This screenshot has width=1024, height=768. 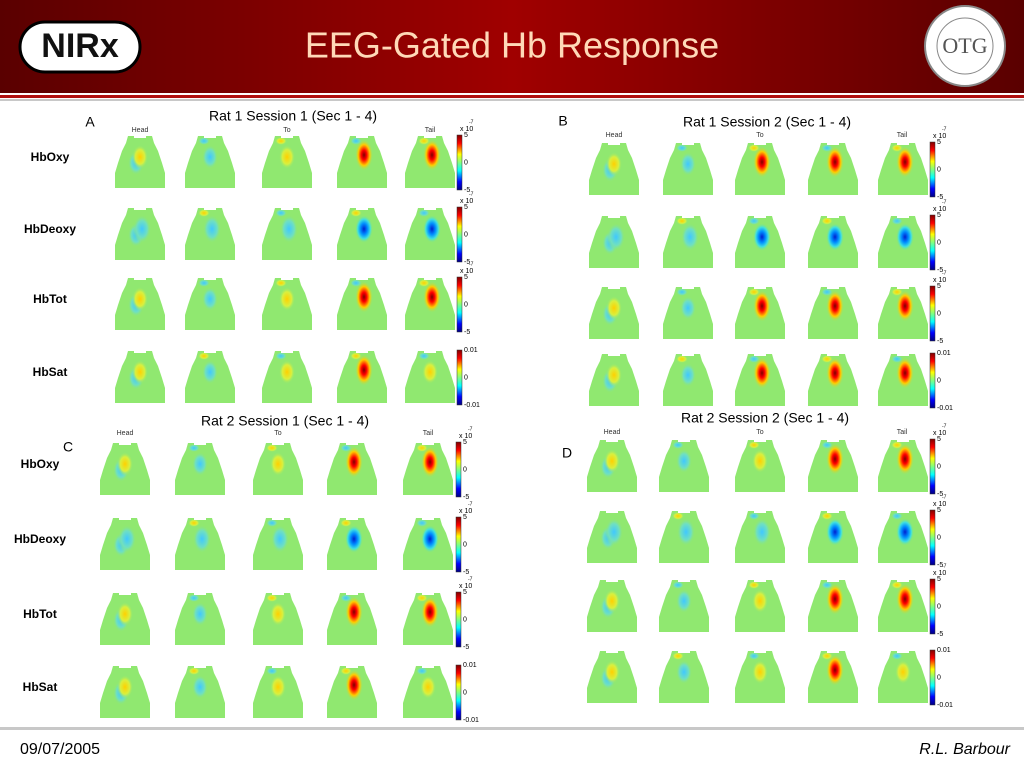 What do you see at coordinates (90, 122) in the screenshot?
I see `panel-letter: A` at bounding box center [90, 122].